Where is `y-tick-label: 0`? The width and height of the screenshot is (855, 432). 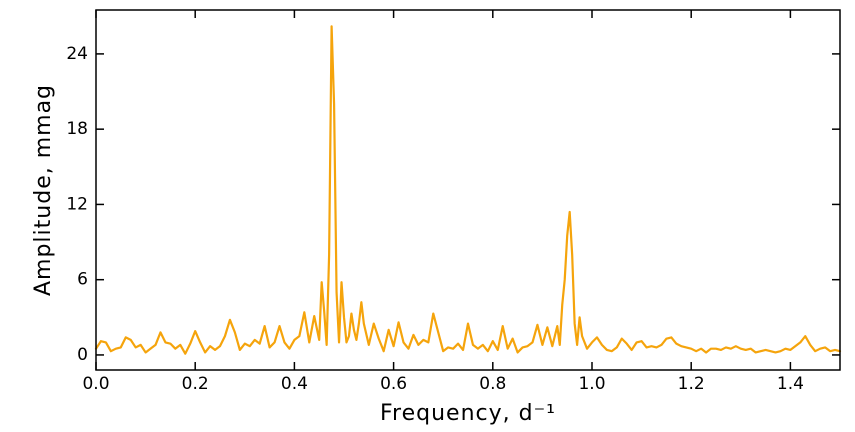 y-tick-label: 0 is located at coordinates (82, 355).